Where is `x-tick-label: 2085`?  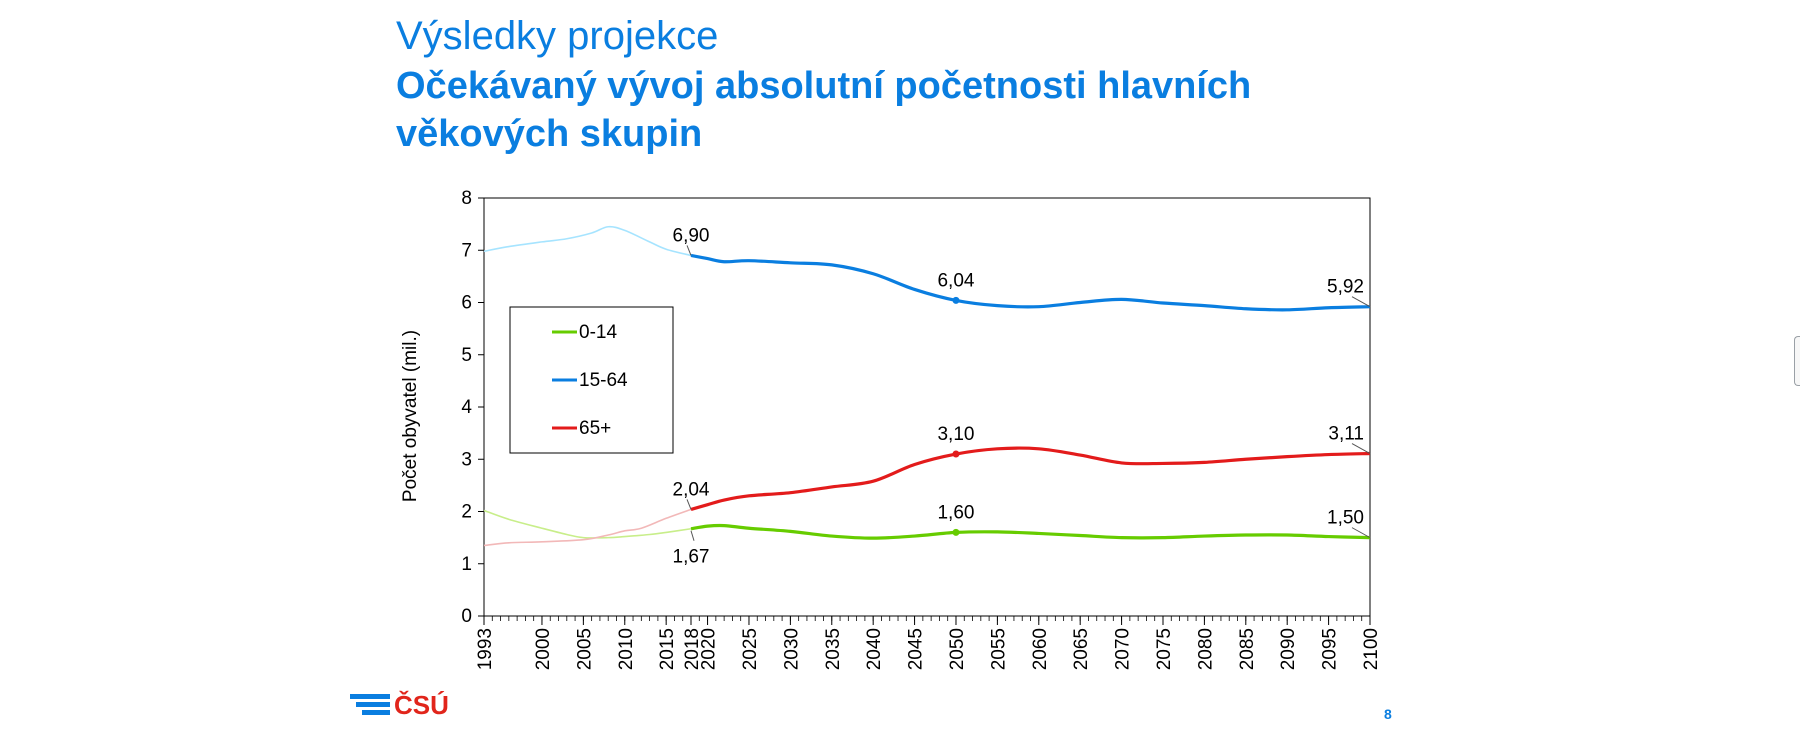
x-tick-label: 2085 is located at coordinates (1247, 649).